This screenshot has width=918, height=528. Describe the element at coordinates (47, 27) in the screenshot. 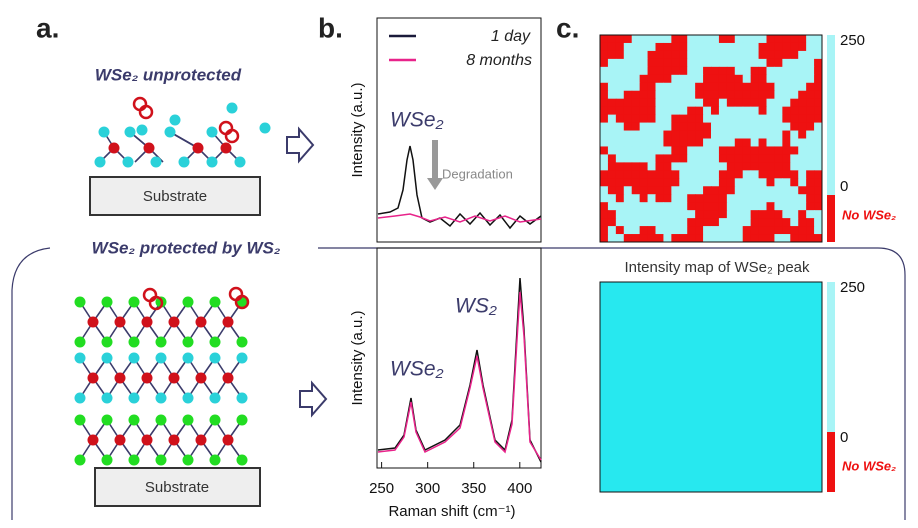

I see `panel-label: a.` at that location.